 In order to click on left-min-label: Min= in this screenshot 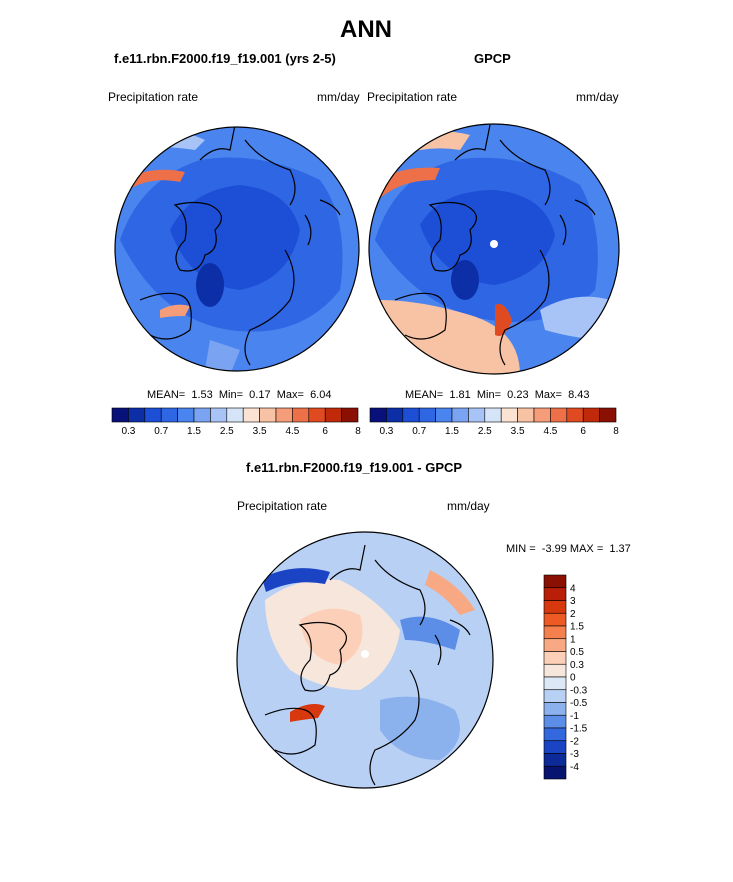, I will do `click(231, 395)`.